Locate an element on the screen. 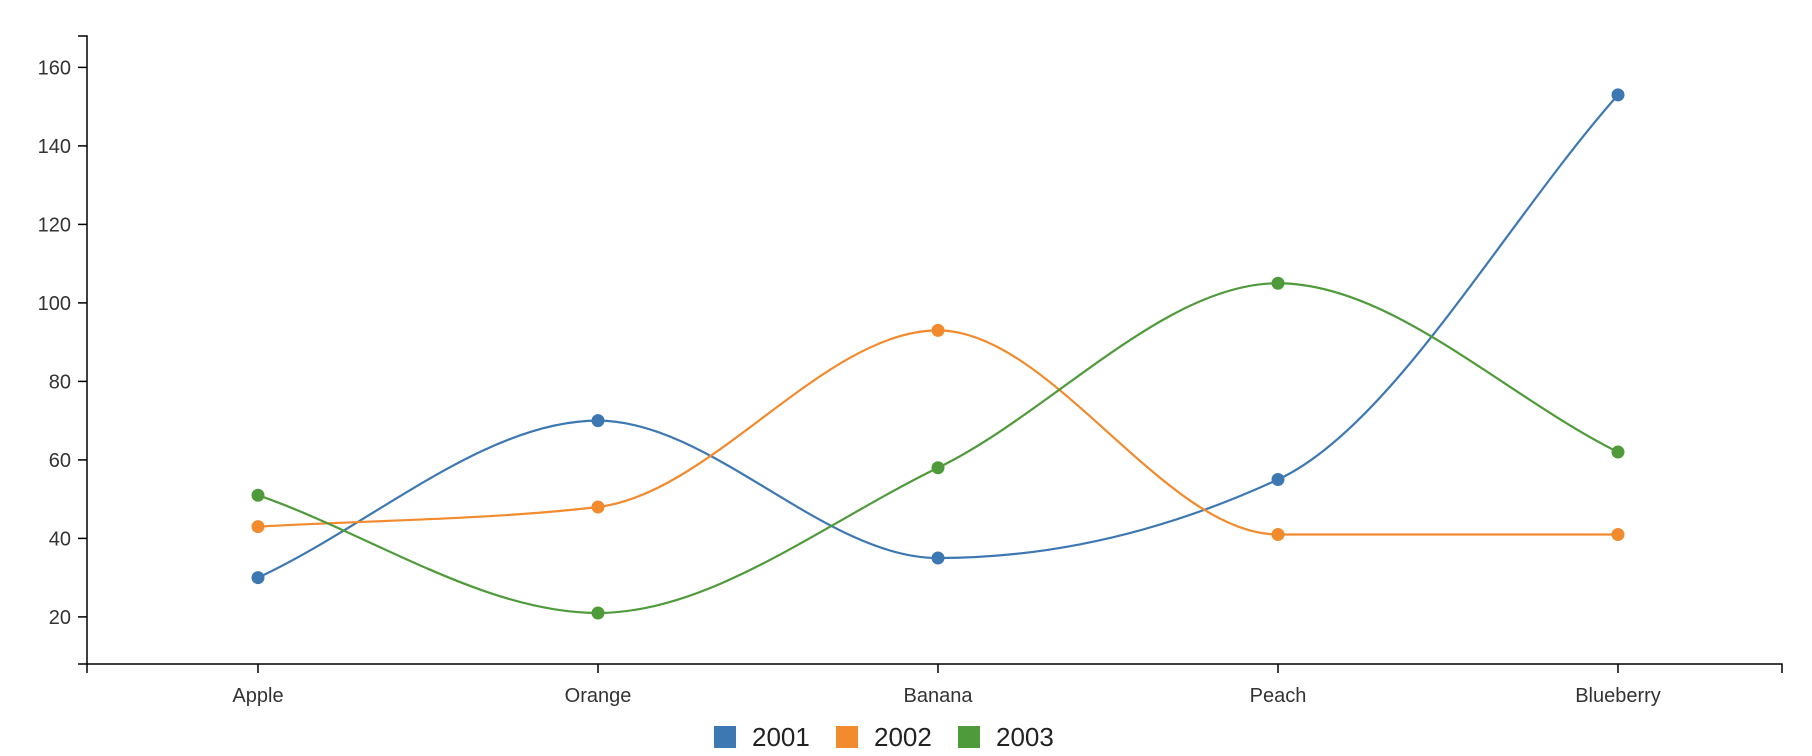  y-tick-label: 20 is located at coordinates (60, 618).